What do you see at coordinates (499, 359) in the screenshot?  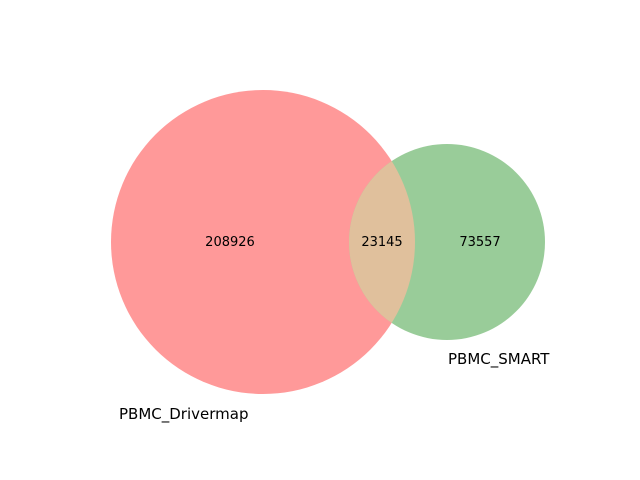 I see `set-label-pbmc-smart: PBMC_SMART` at bounding box center [499, 359].